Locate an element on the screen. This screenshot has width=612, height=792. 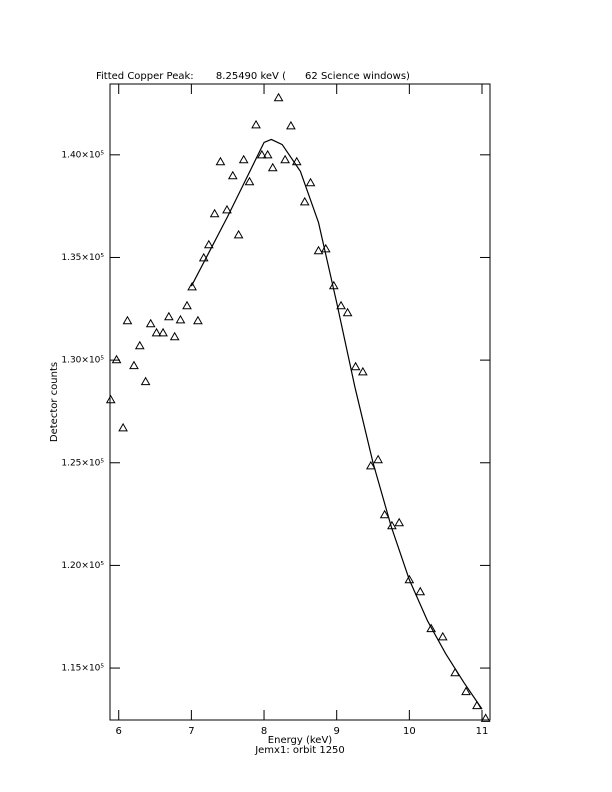
y-tick-label: 1.35×10⁵ is located at coordinates (82, 258).